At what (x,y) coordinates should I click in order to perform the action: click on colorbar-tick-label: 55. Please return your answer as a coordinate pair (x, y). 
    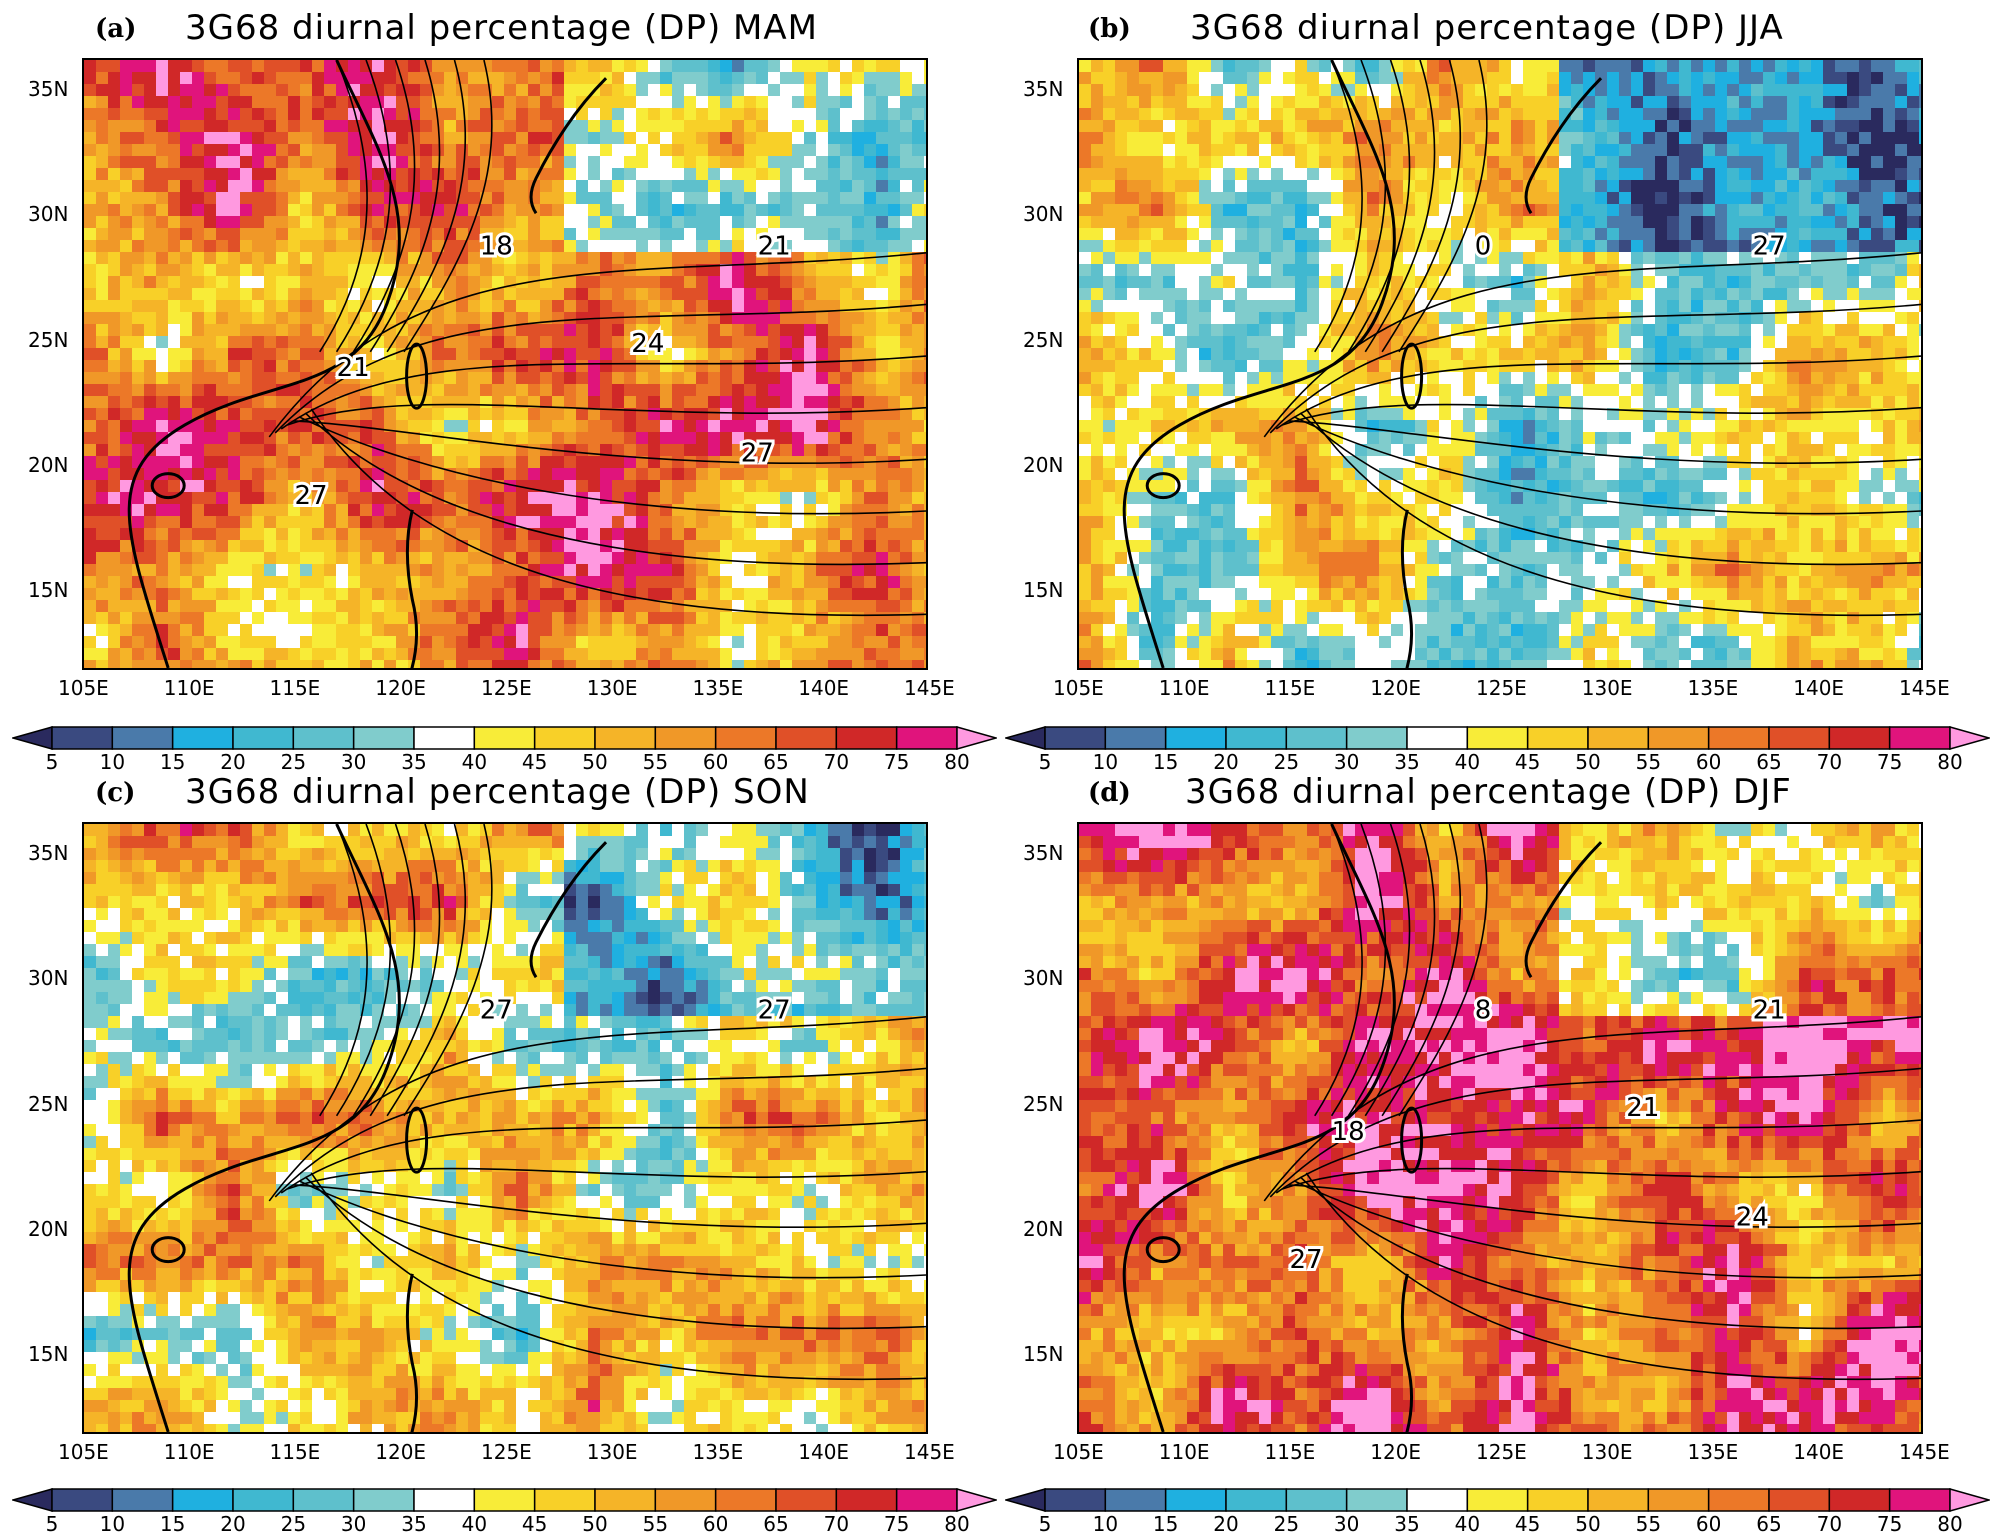
    Looking at the image, I should click on (655, 762).